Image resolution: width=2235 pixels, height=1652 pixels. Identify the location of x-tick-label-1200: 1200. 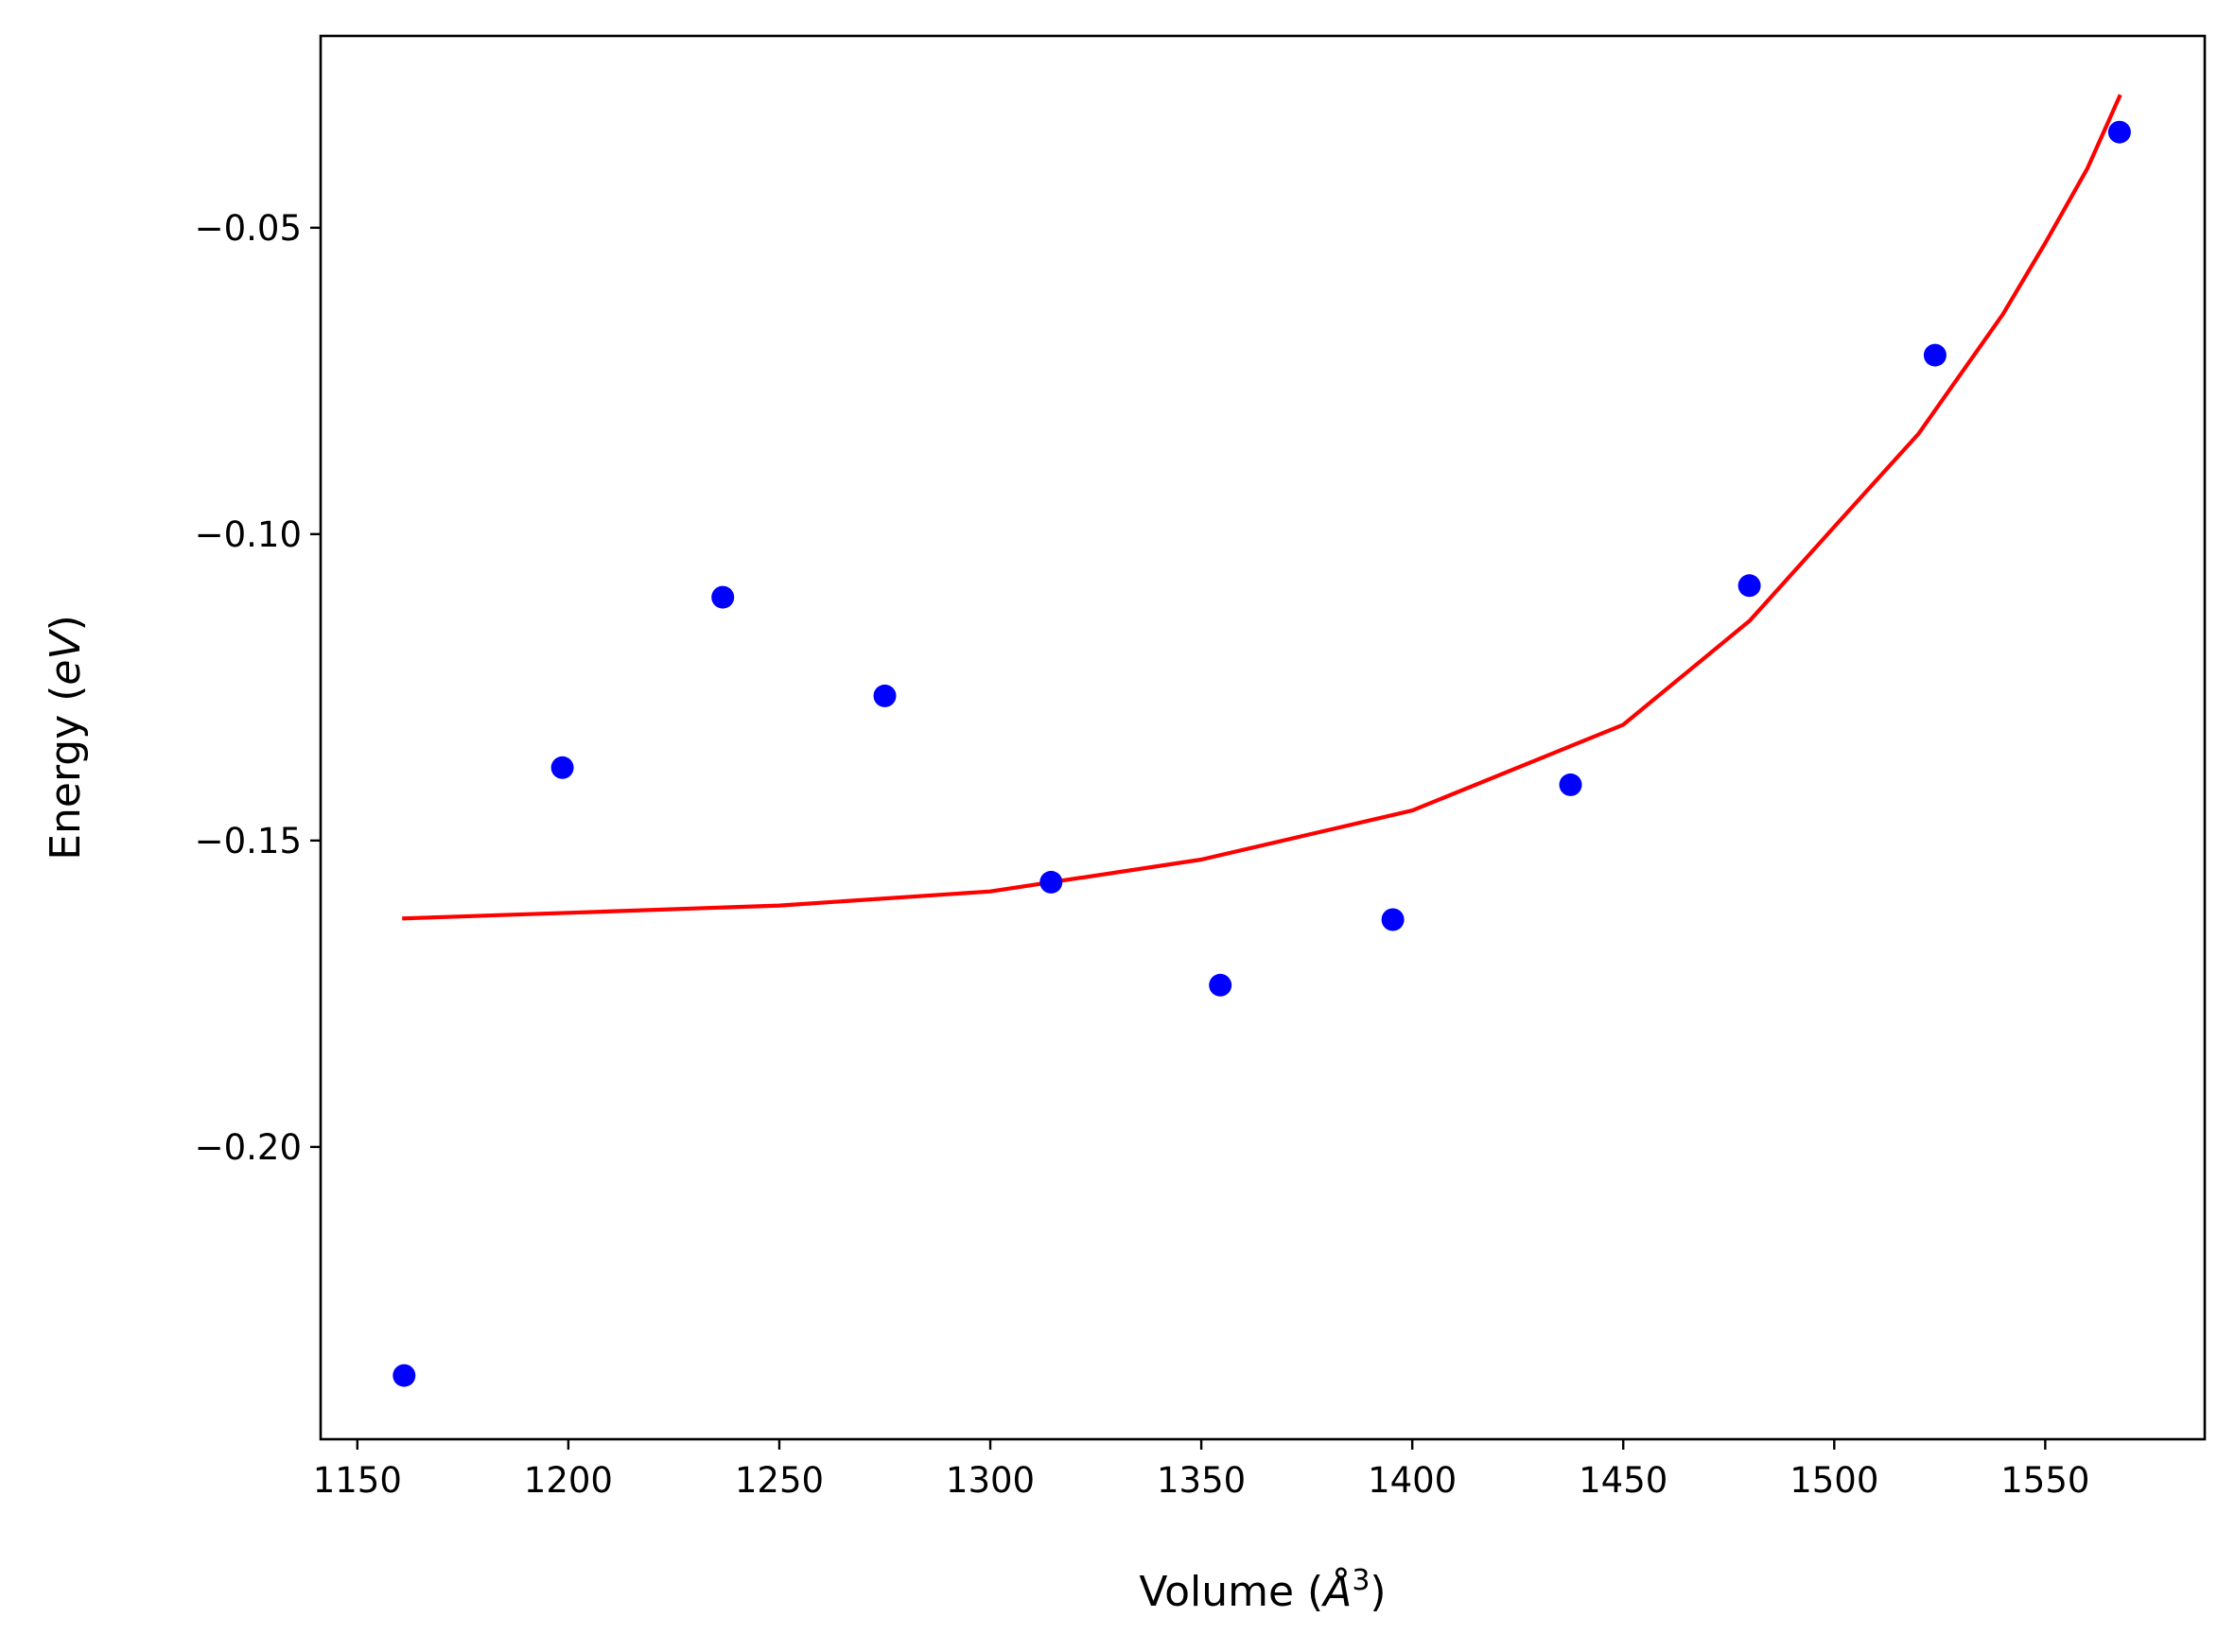
(568, 1481).